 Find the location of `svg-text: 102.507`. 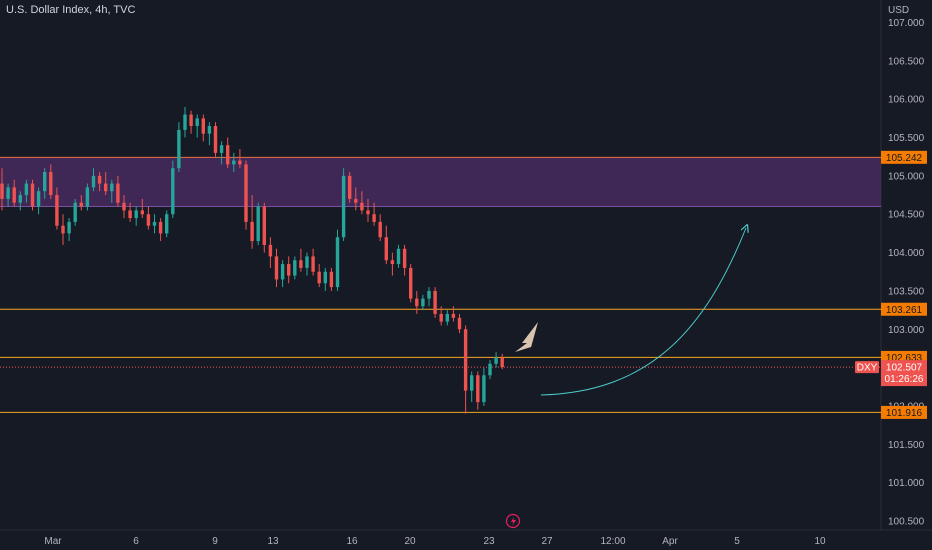

svg-text: 102.507 is located at coordinates (904, 368).